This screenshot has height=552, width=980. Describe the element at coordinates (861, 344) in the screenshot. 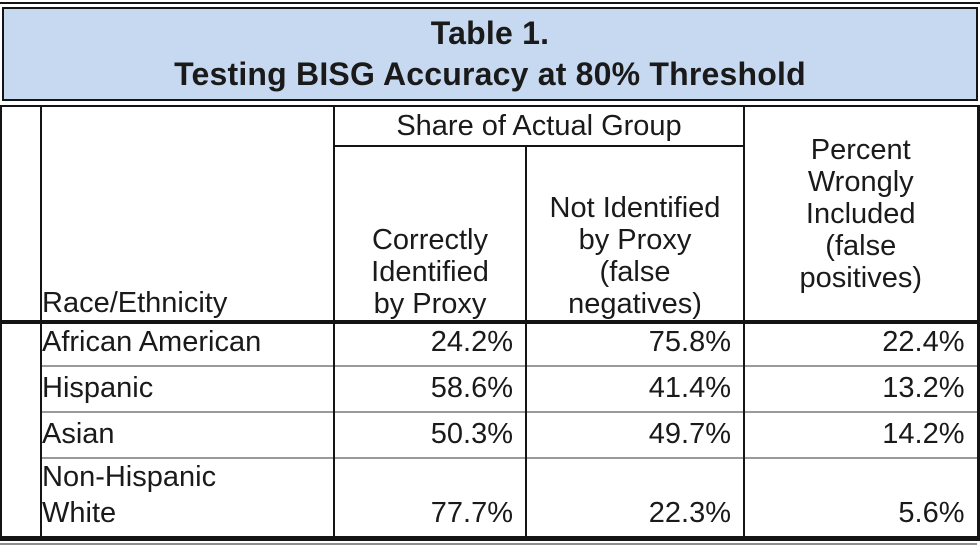

I see `value-wrongly-included: 22.4%` at that location.